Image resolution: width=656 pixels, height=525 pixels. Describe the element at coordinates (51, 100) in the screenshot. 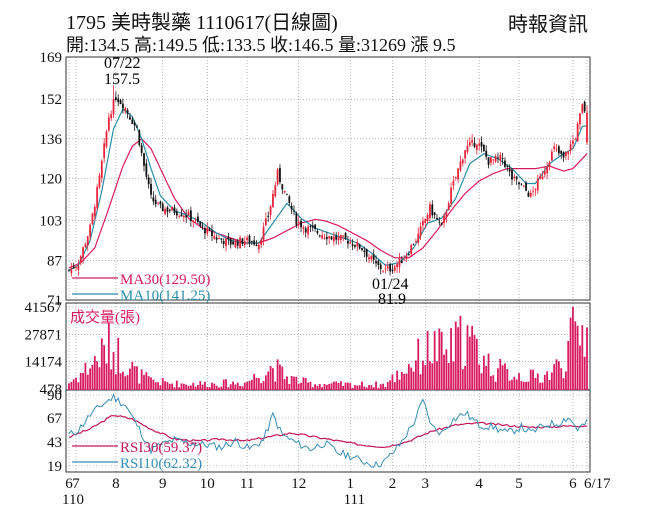

I see `price-tick-label: 152` at that location.